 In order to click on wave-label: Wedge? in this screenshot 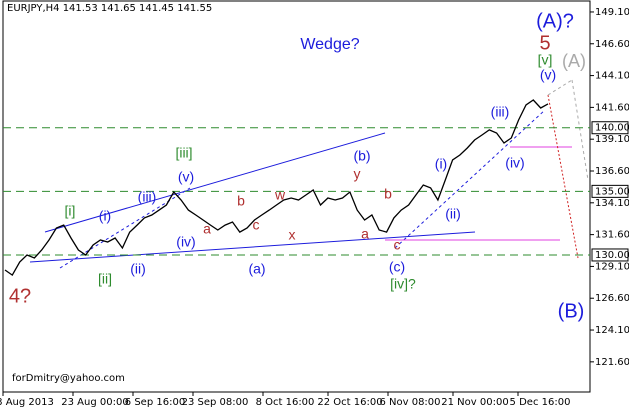, I will do `click(329, 44)`.